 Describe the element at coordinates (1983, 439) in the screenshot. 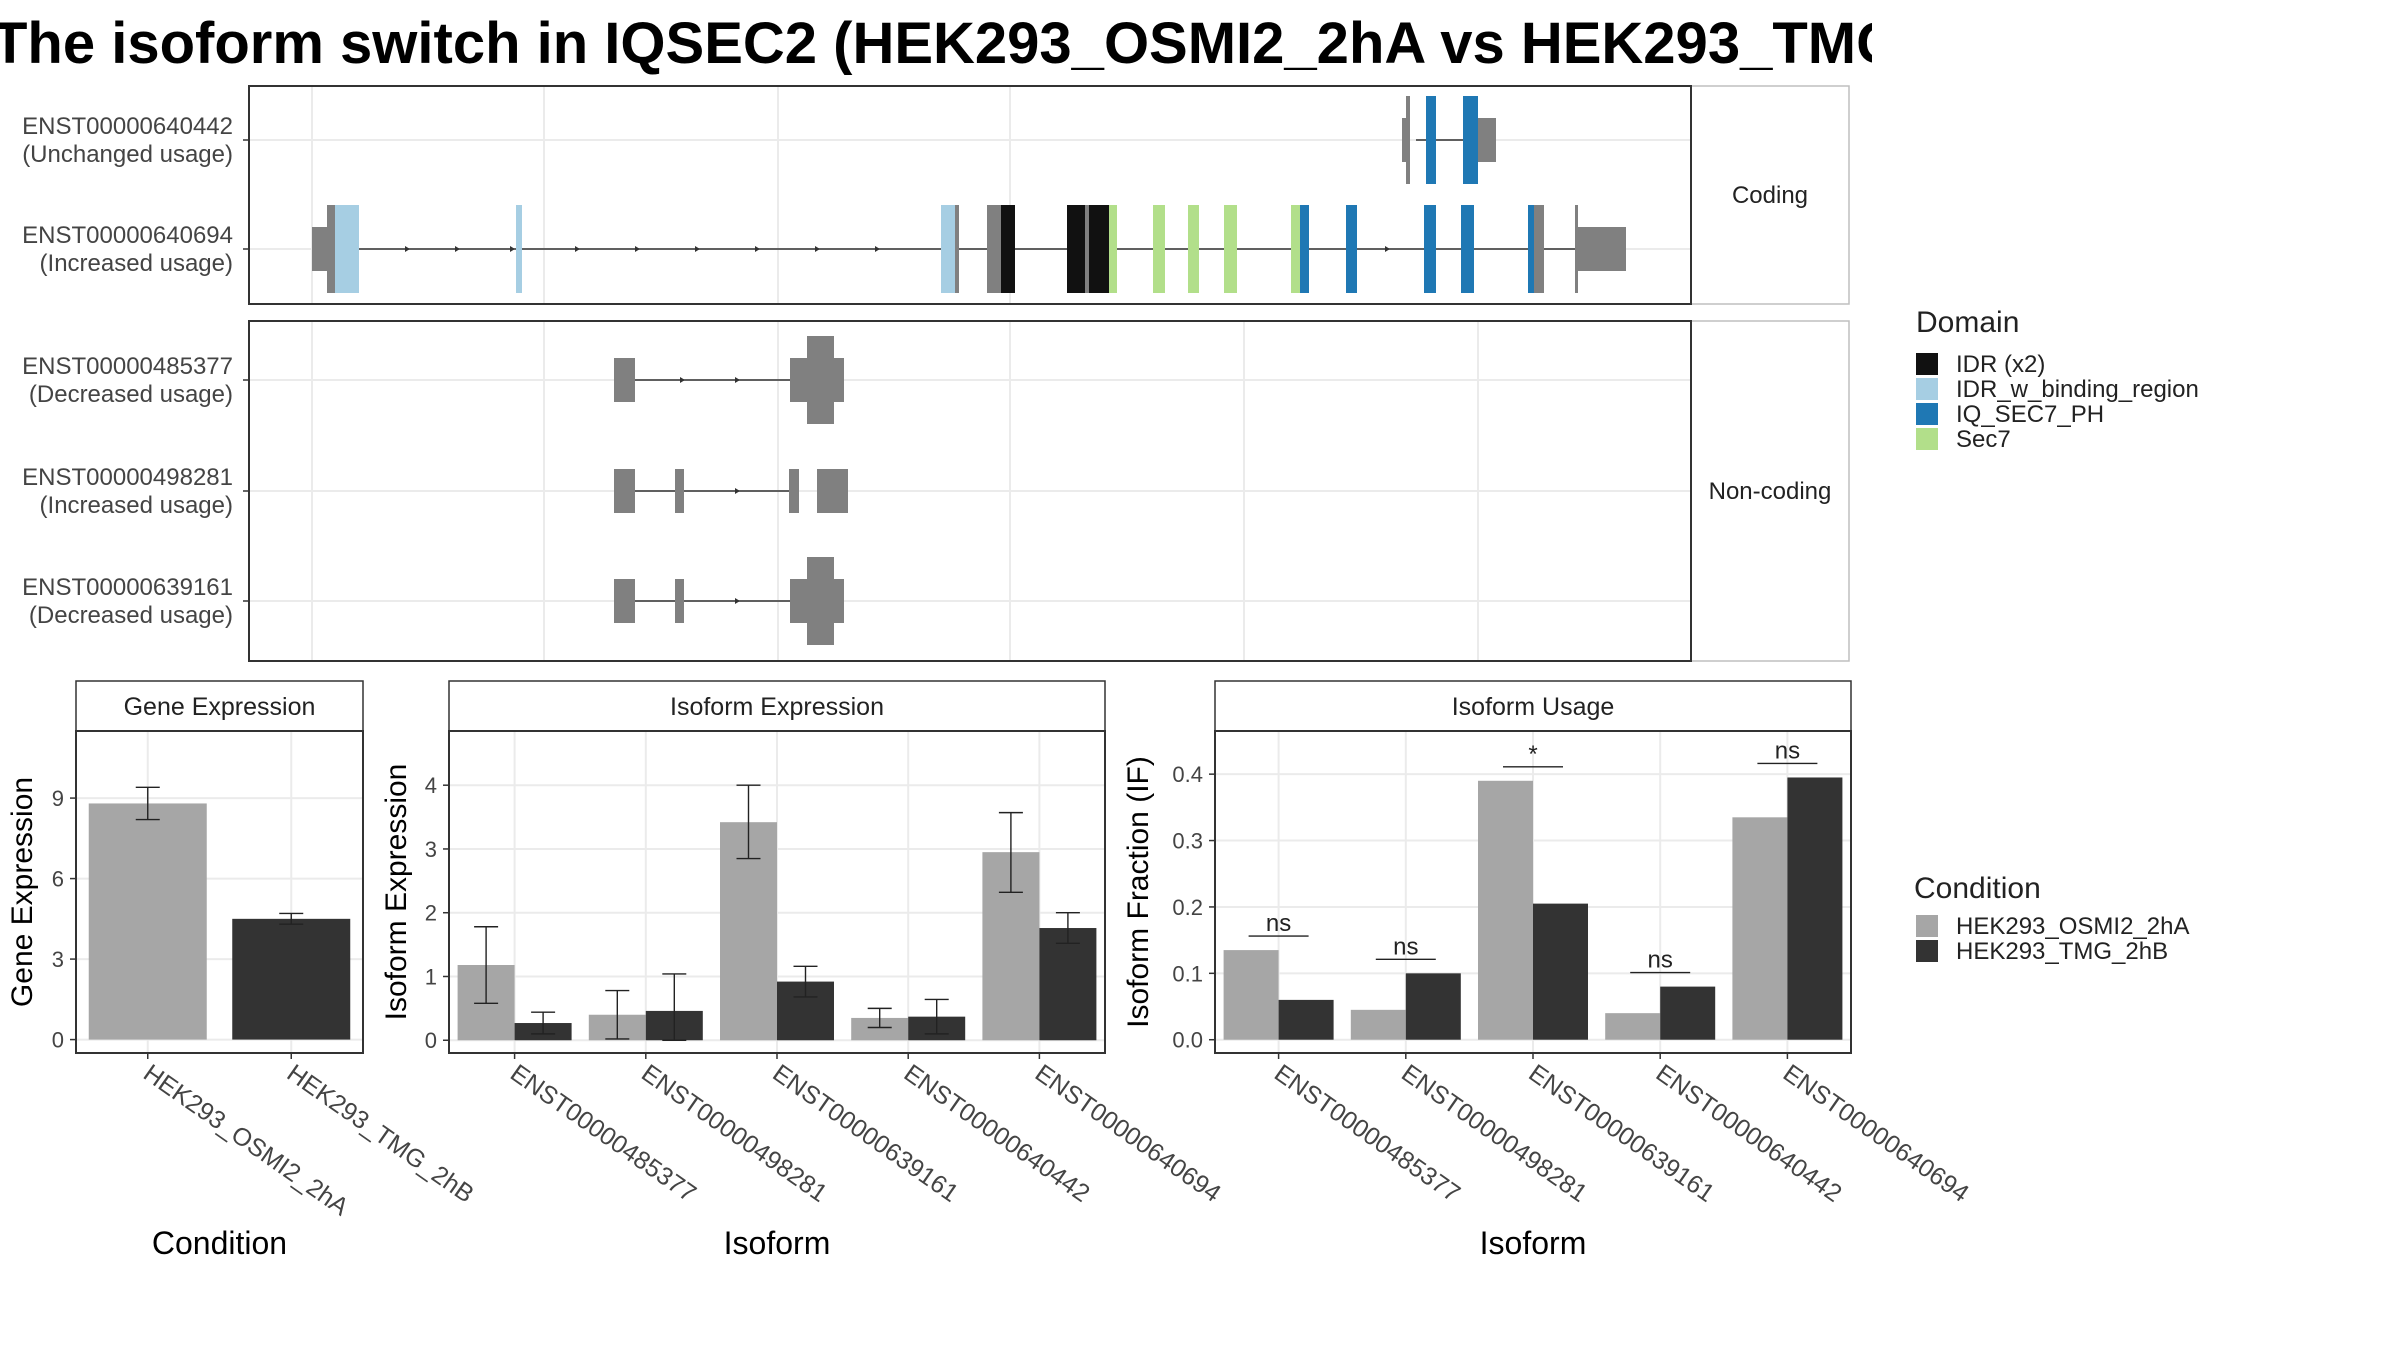

I see `domain-legend-label: Sec7` at that location.